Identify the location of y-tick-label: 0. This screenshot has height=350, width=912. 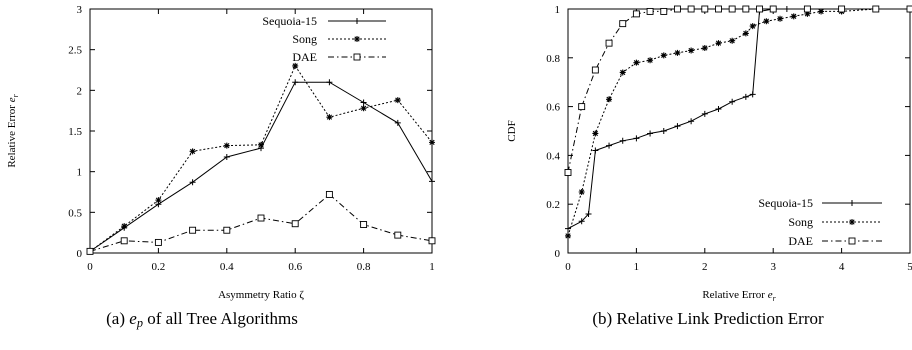
(80, 254).